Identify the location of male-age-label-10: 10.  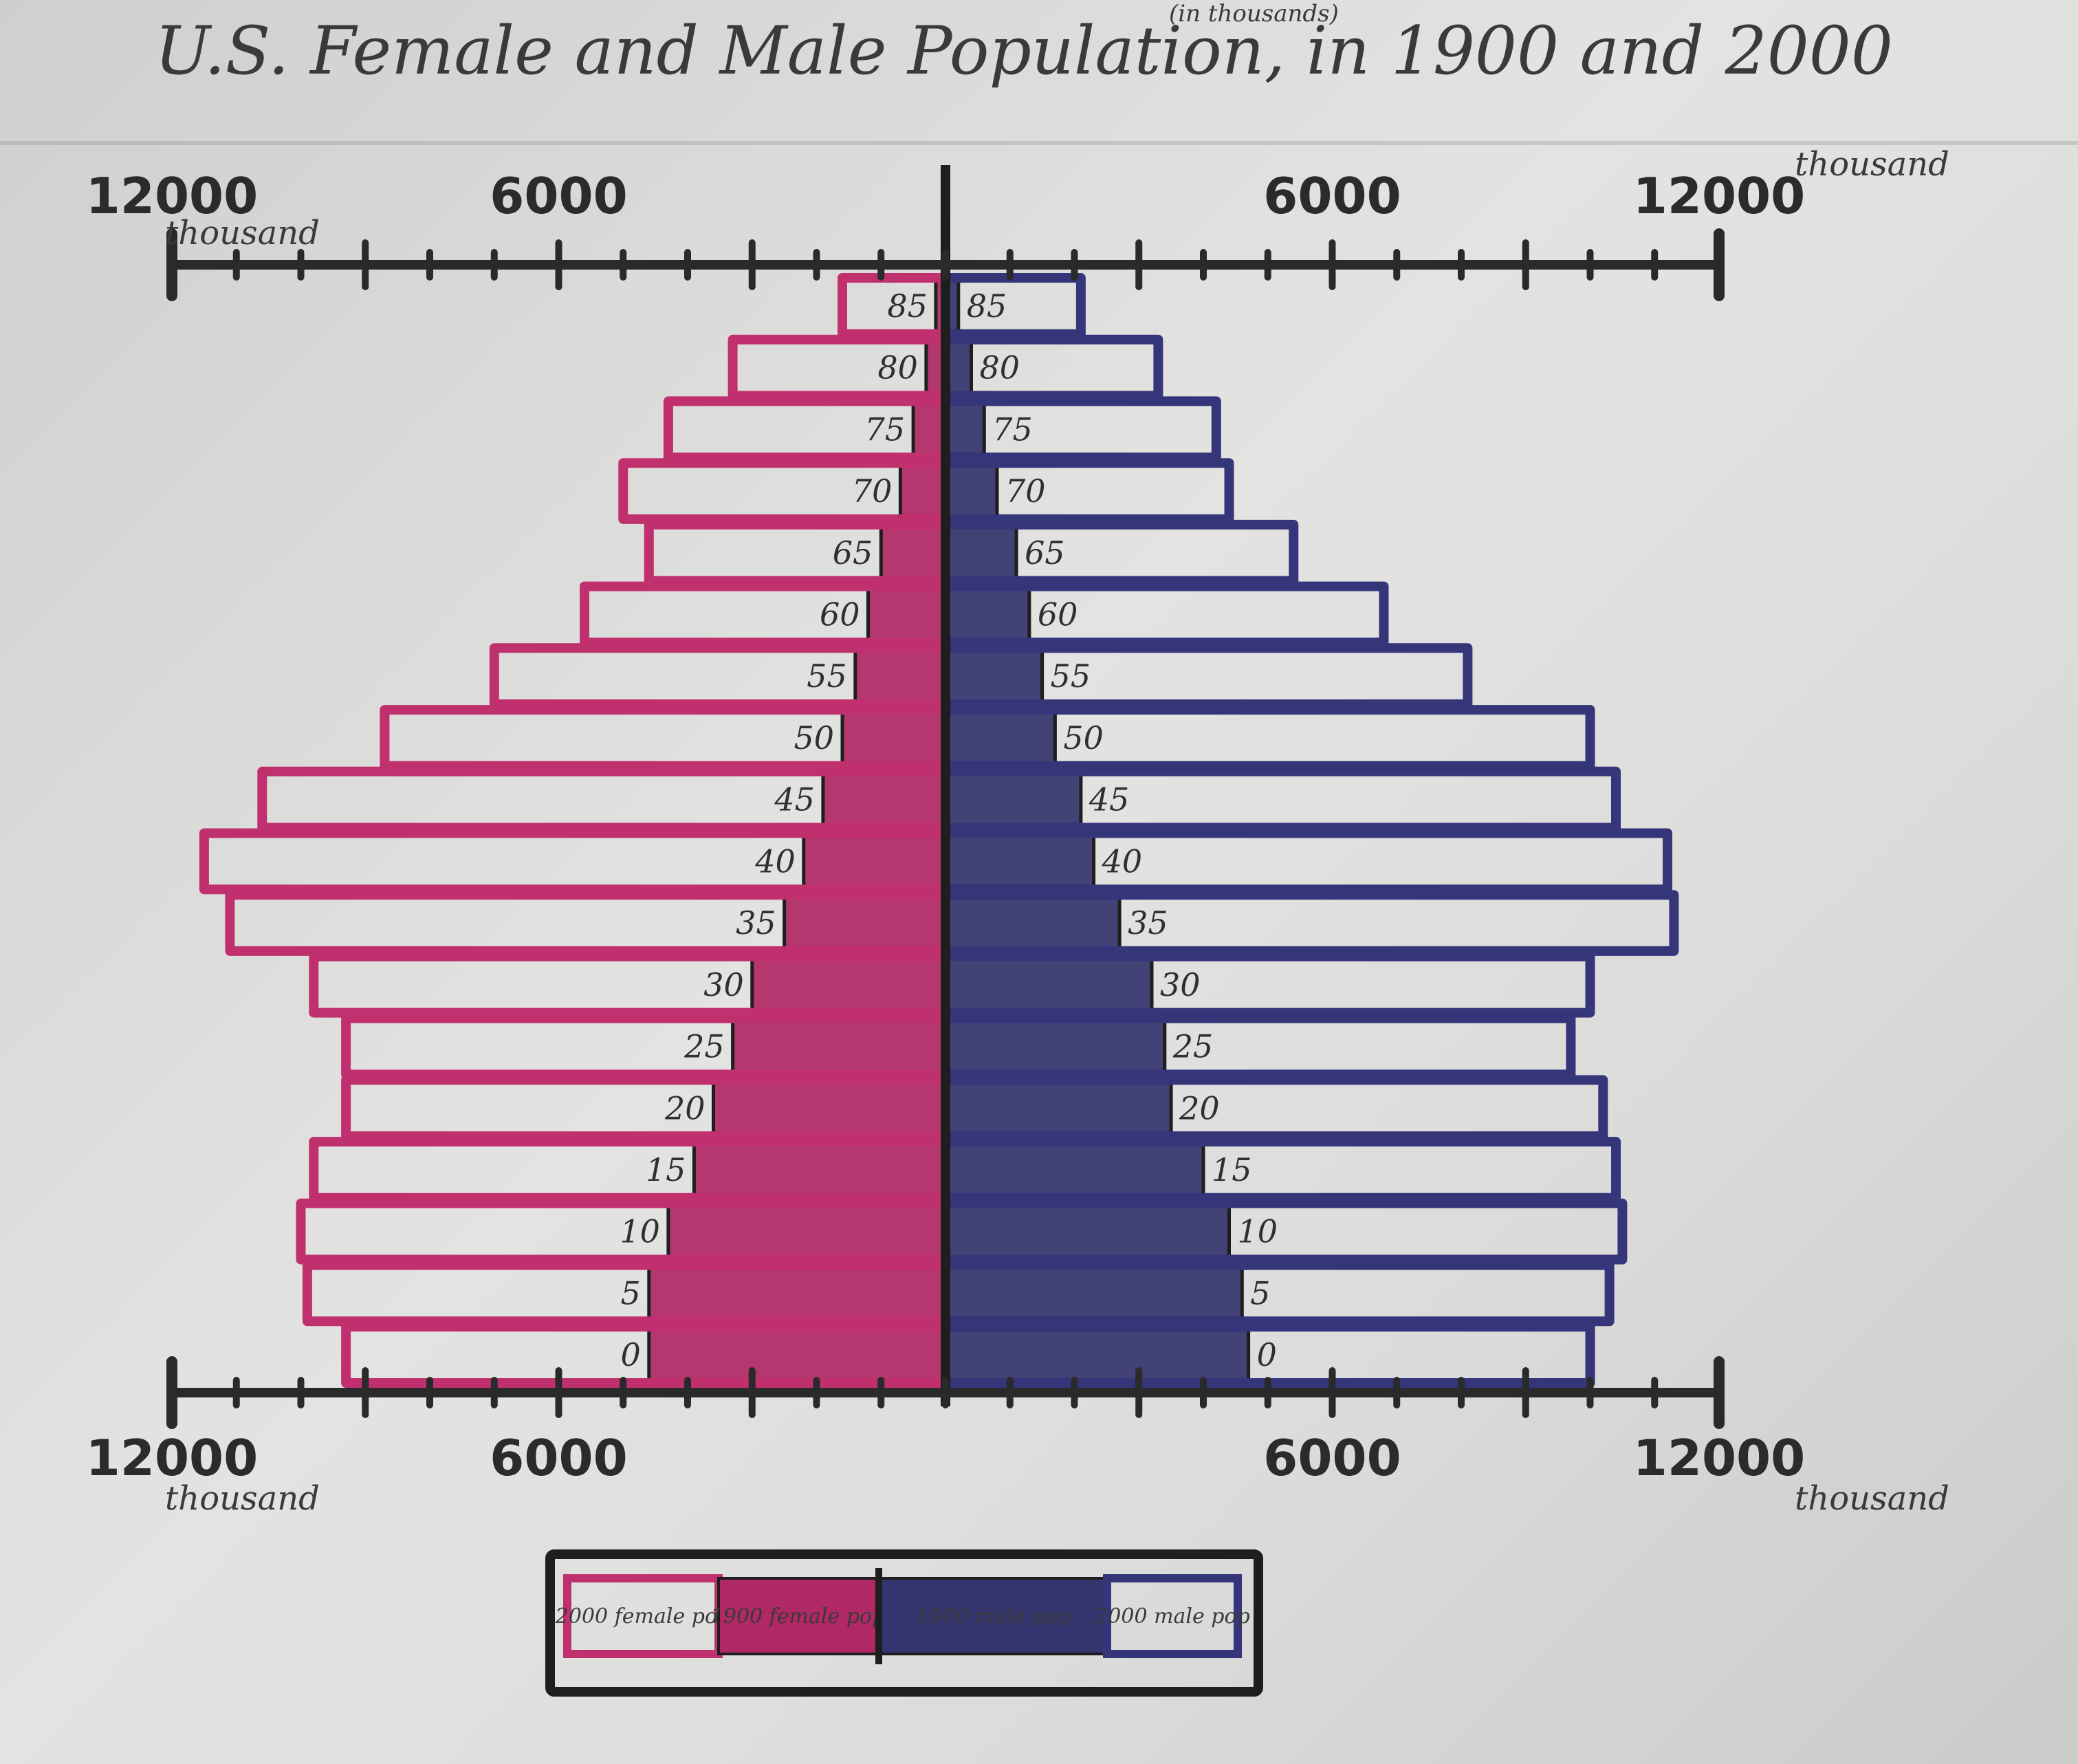
(1258, 1231).